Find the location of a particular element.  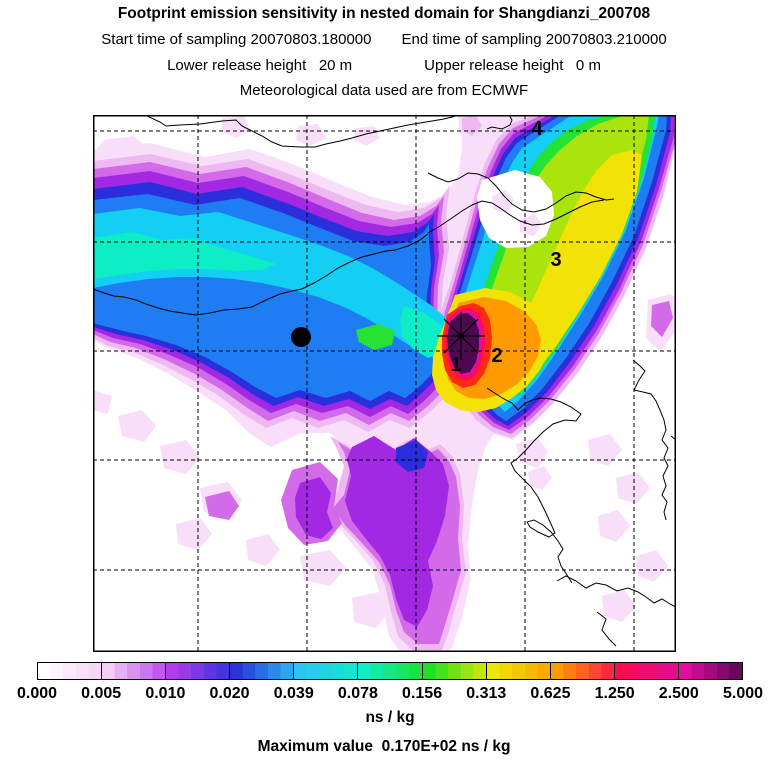

met-data-line: Meteorological data used are from ECMWF is located at coordinates (384, 90).